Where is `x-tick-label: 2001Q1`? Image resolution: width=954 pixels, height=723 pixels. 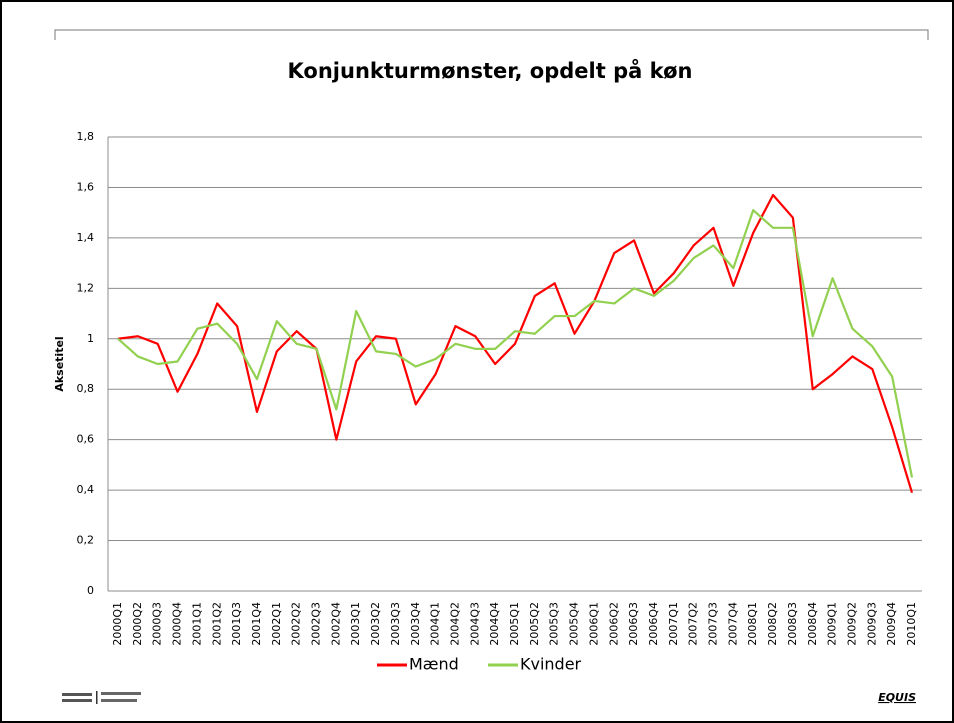 x-tick-label: 2001Q1 is located at coordinates (196, 624).